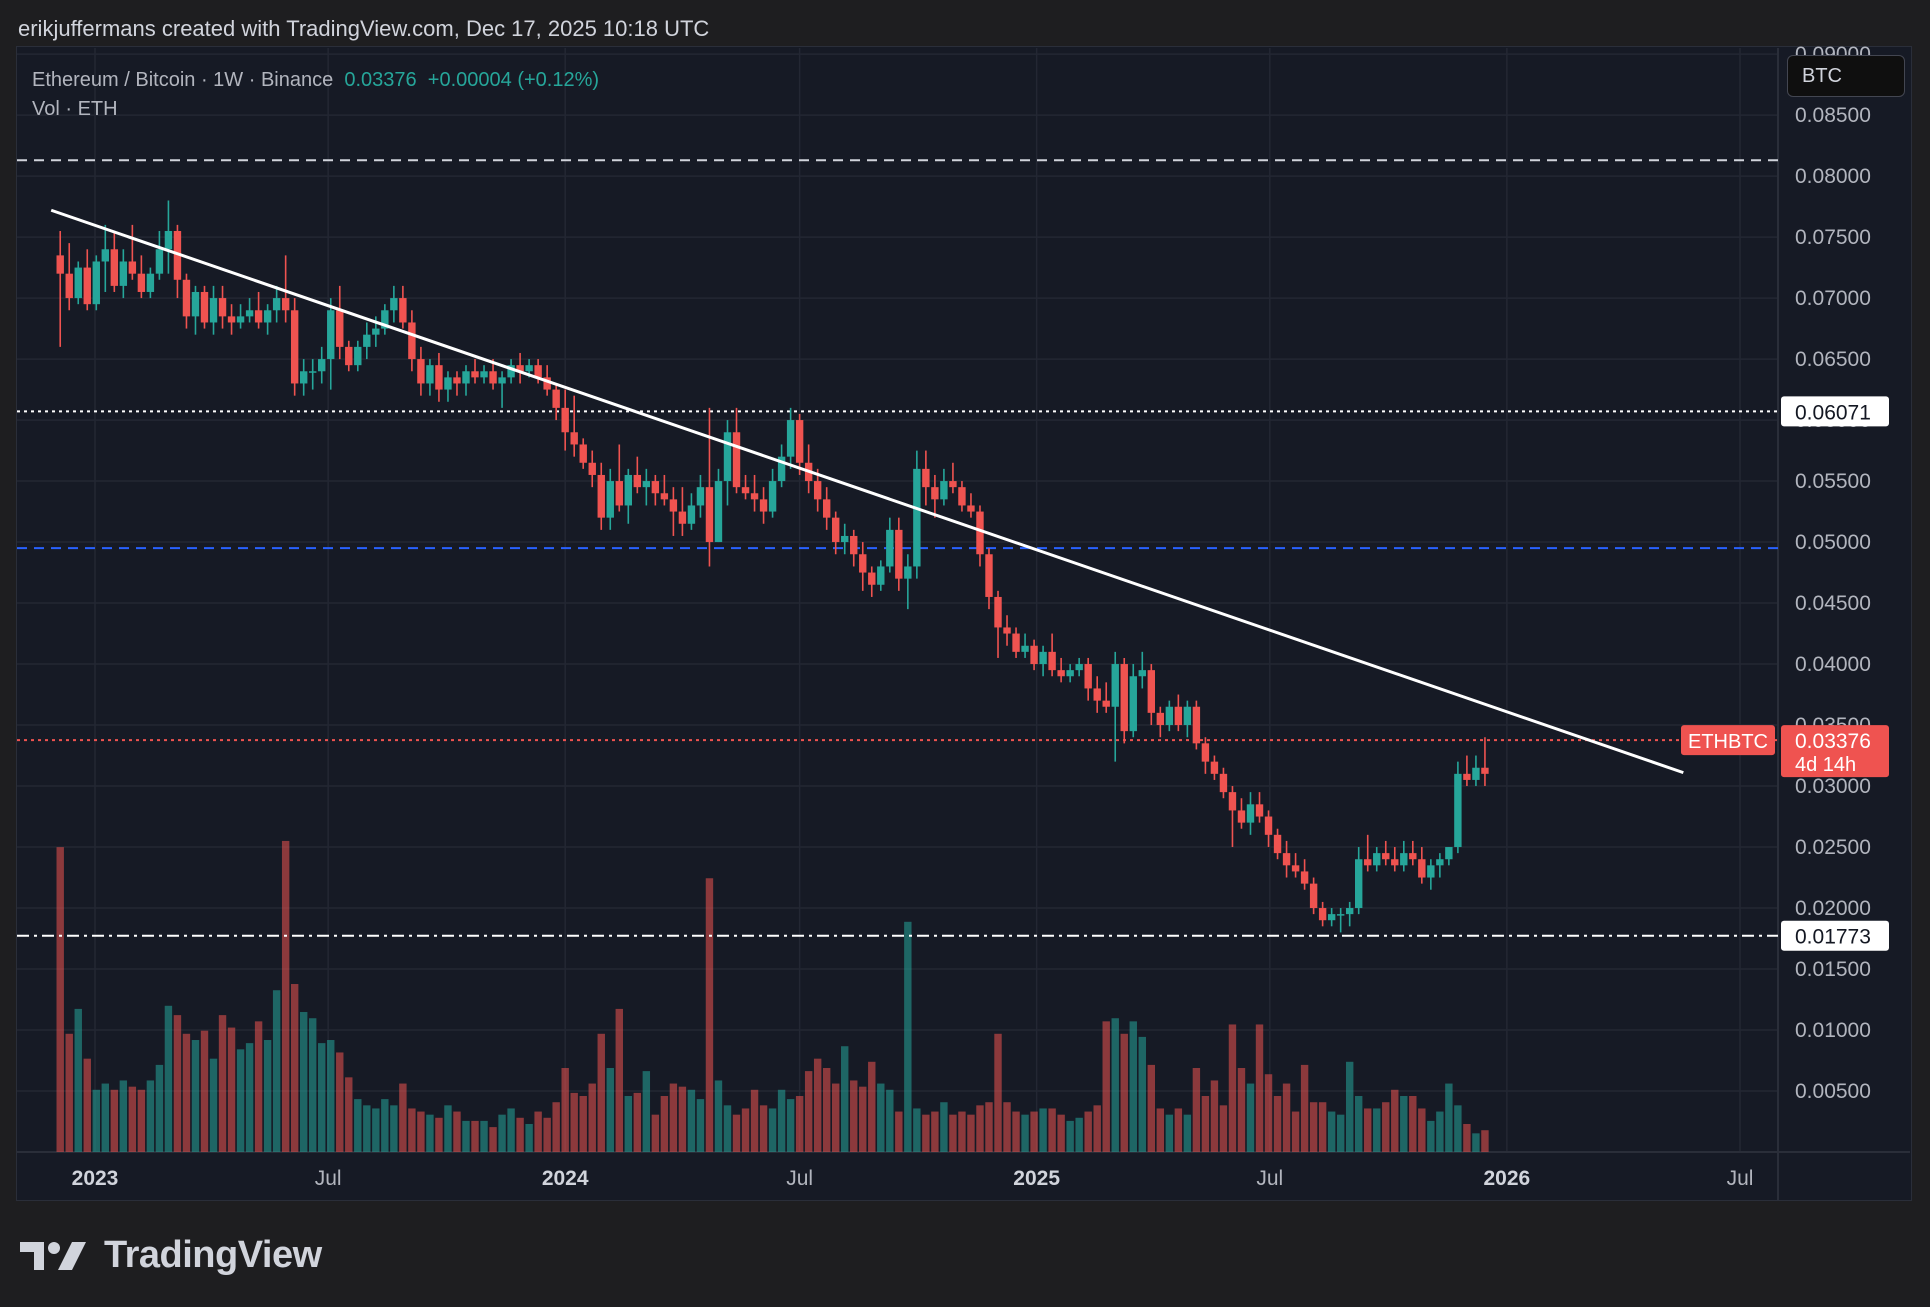 The width and height of the screenshot is (1930, 1307). I want to click on y-tick-label: 0.01500, so click(1833, 969).